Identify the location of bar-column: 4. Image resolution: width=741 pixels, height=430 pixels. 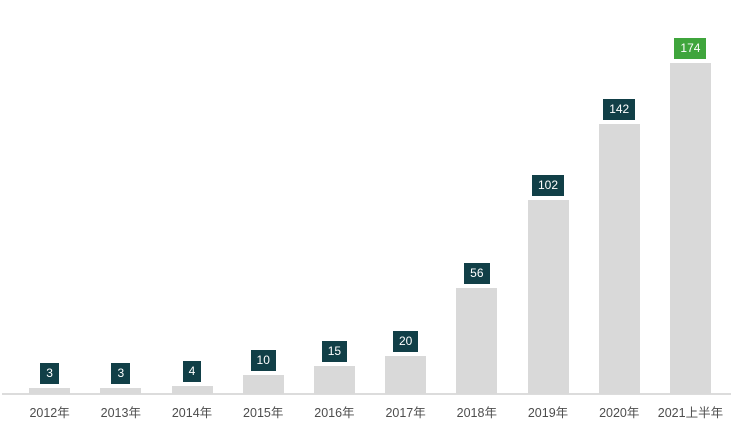
(191, 377).